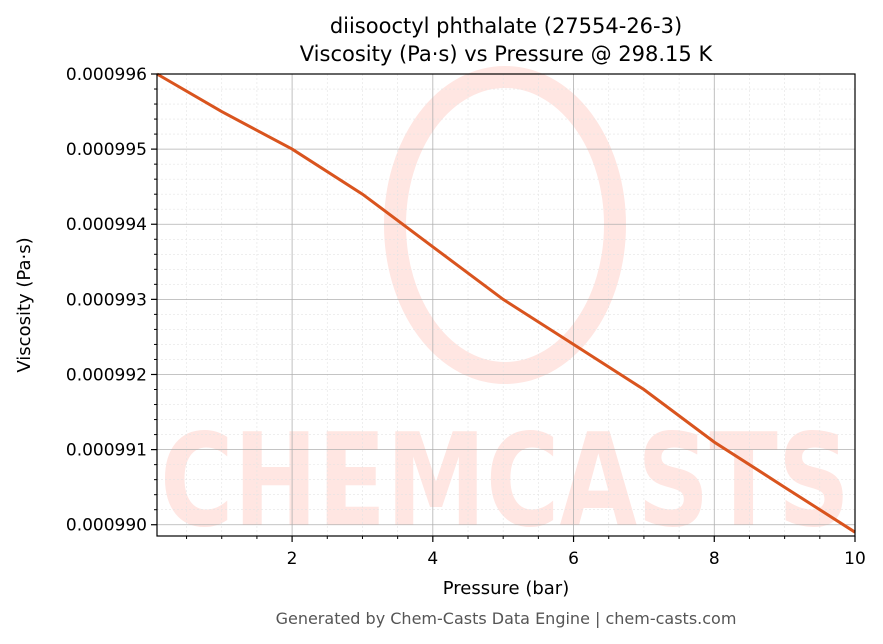  Describe the element at coordinates (106, 75) in the screenshot. I see `y-tick-label: 0.000996` at that location.